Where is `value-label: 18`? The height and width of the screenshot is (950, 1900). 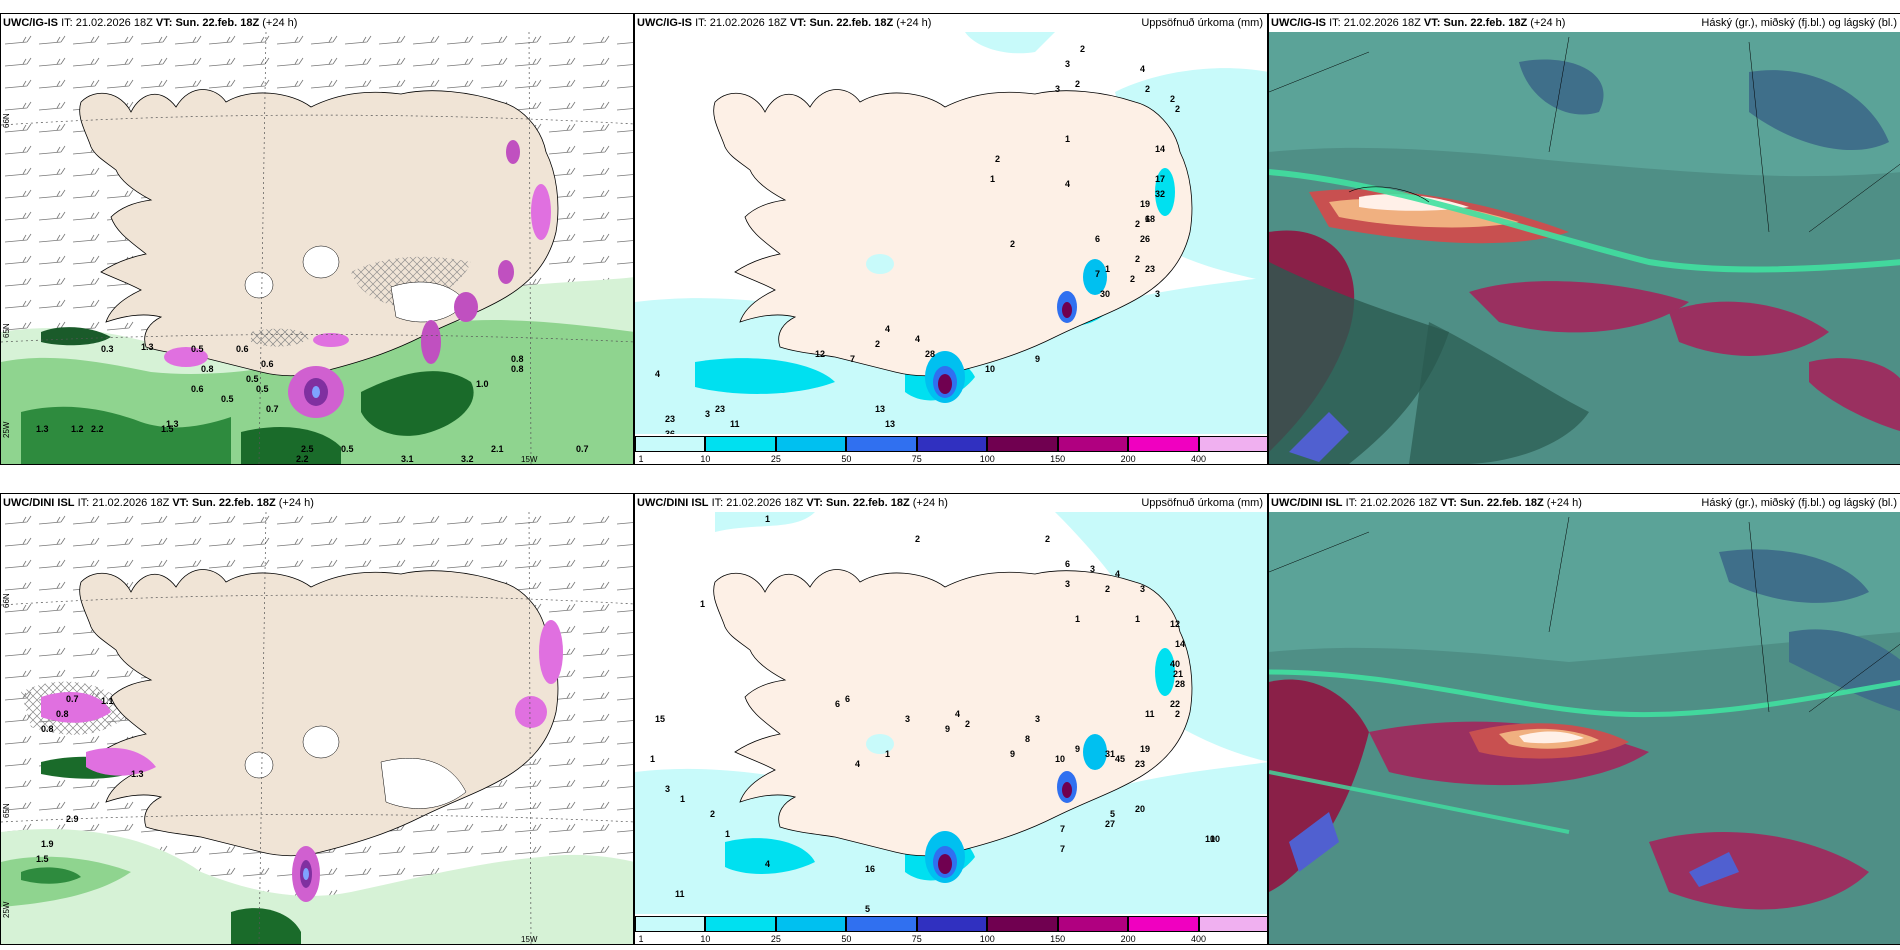 value-label: 18 is located at coordinates (1150, 219).